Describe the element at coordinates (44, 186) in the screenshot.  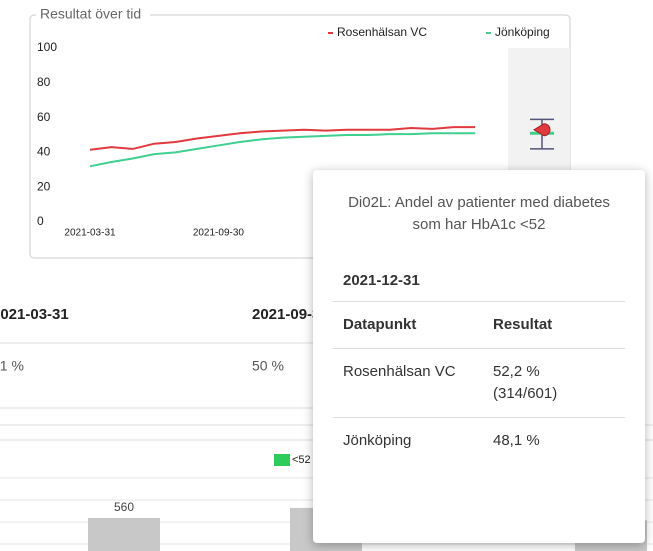
I see `y-tick-label: 20` at that location.